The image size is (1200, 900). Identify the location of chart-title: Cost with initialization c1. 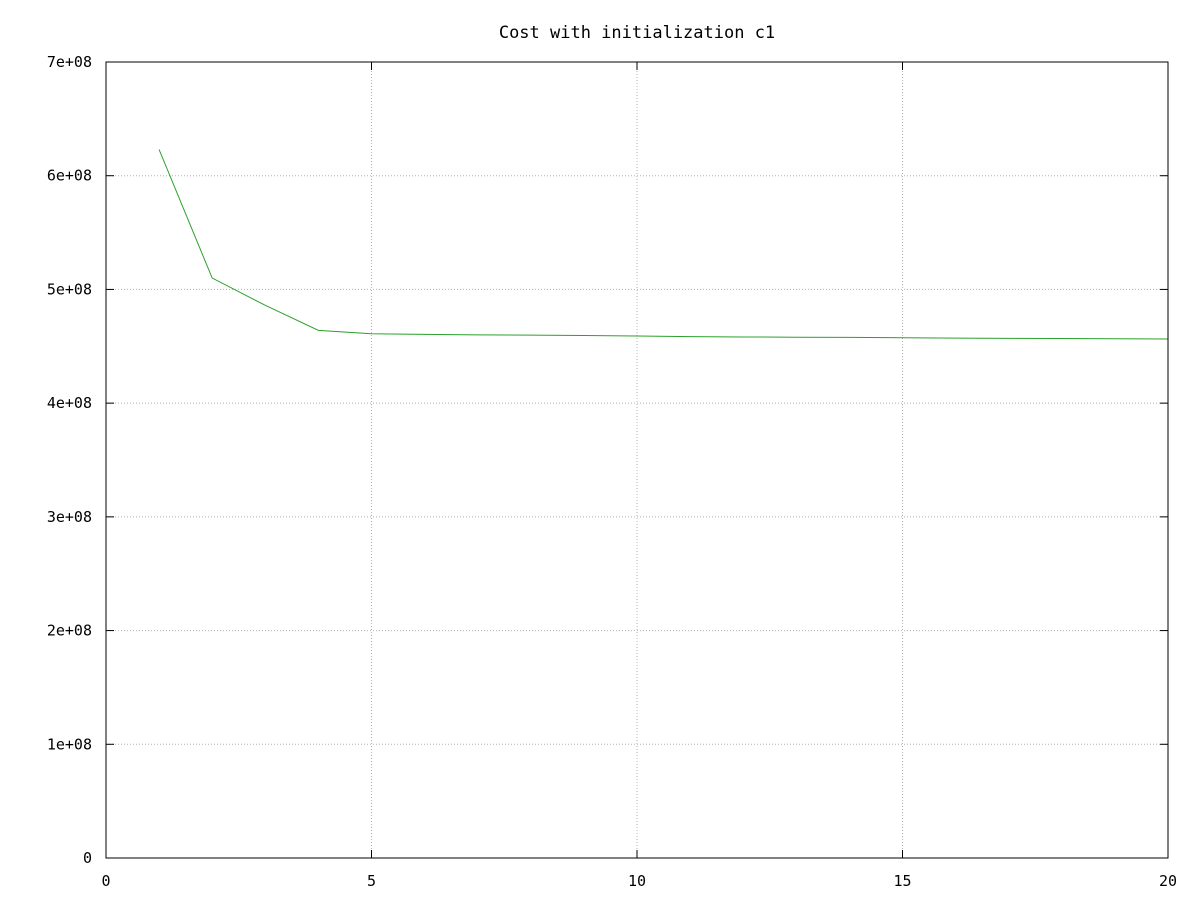
(637, 33).